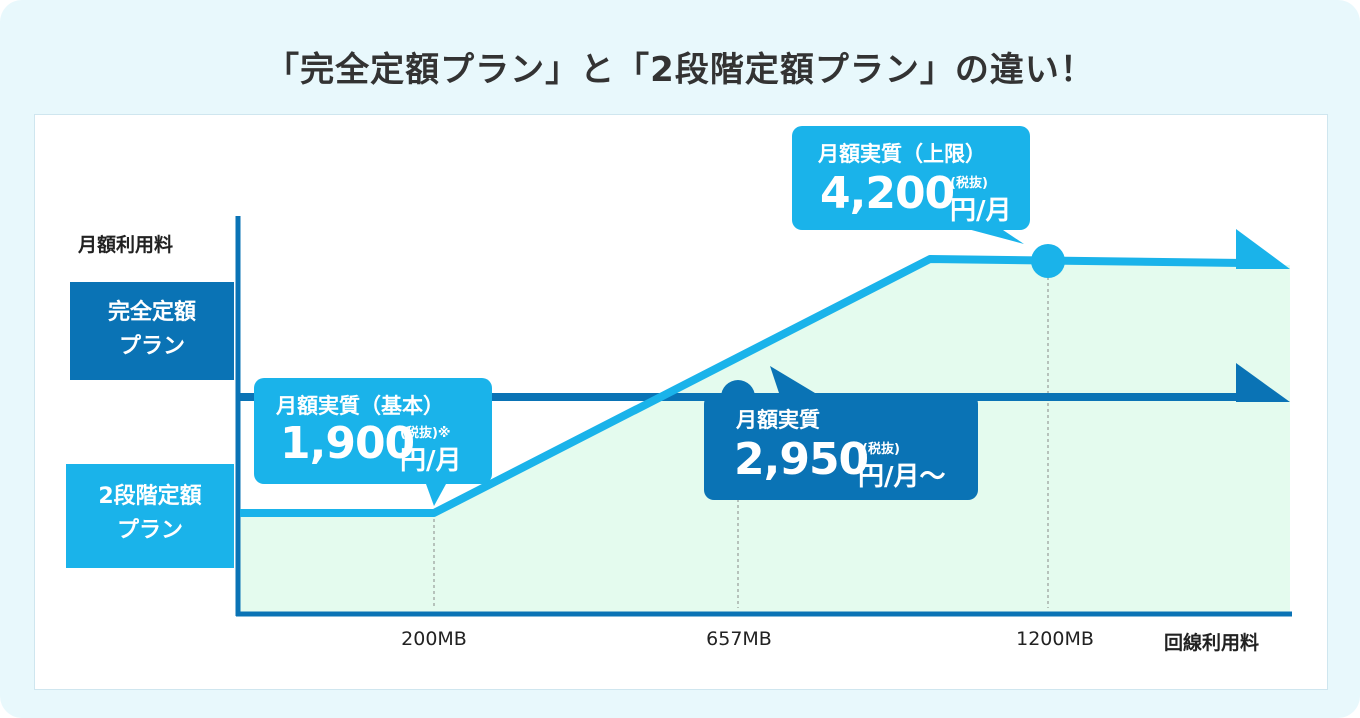 This screenshot has height=718, width=1360. Describe the element at coordinates (425, 433) in the screenshot. I see `callout-basic-tax: (税抜)※` at that location.